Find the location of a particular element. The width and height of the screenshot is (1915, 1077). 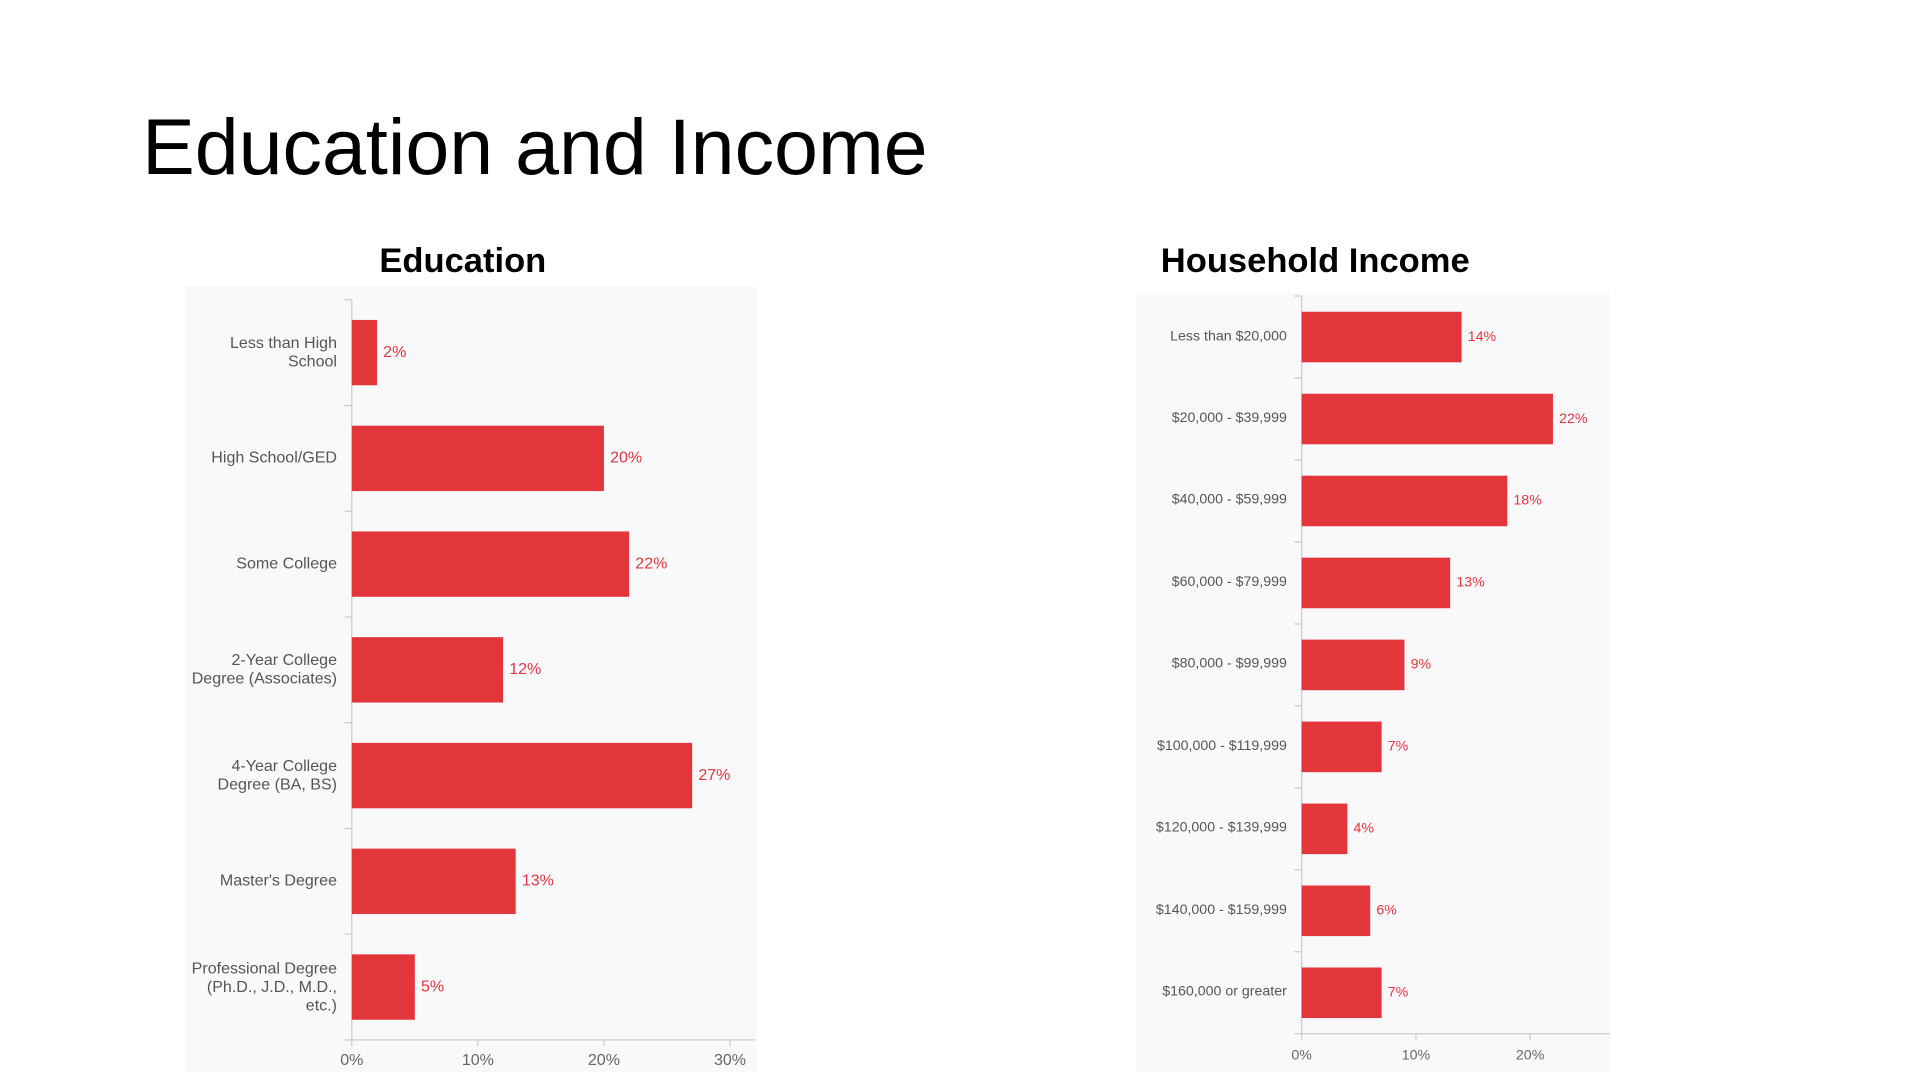

data-label: 18% is located at coordinates (1527, 501).